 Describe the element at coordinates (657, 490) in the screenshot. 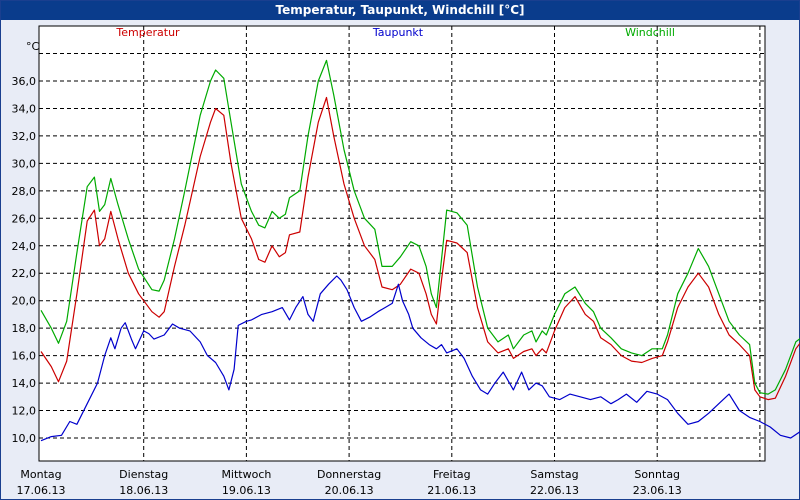

I see `x-tick-date-label: 23.06.13` at that location.